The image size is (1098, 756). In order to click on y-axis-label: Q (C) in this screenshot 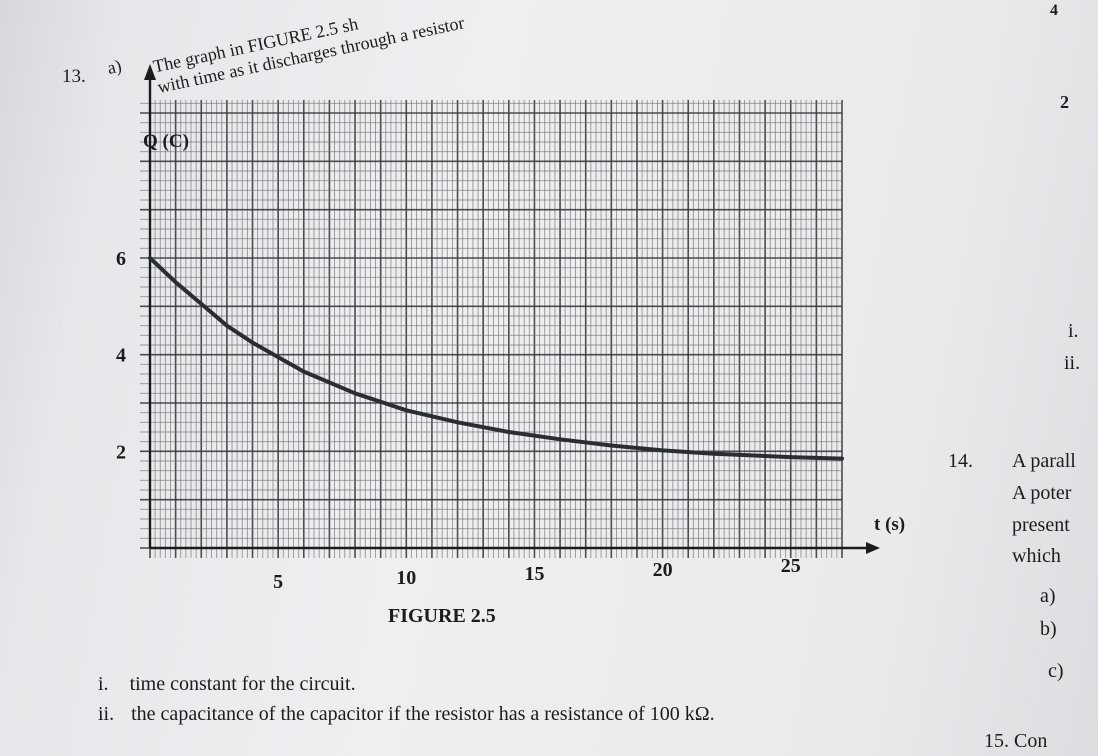, I will do `click(166, 141)`.